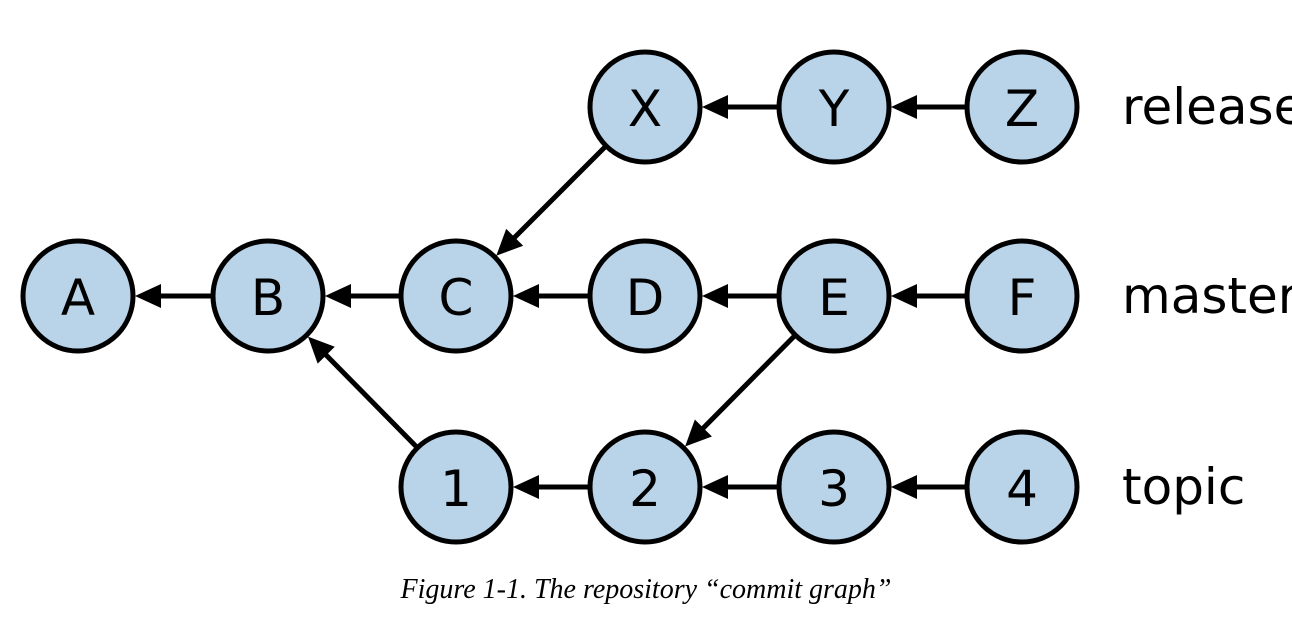 This screenshot has width=1292, height=632. I want to click on commit-node-D: D, so click(645, 296).